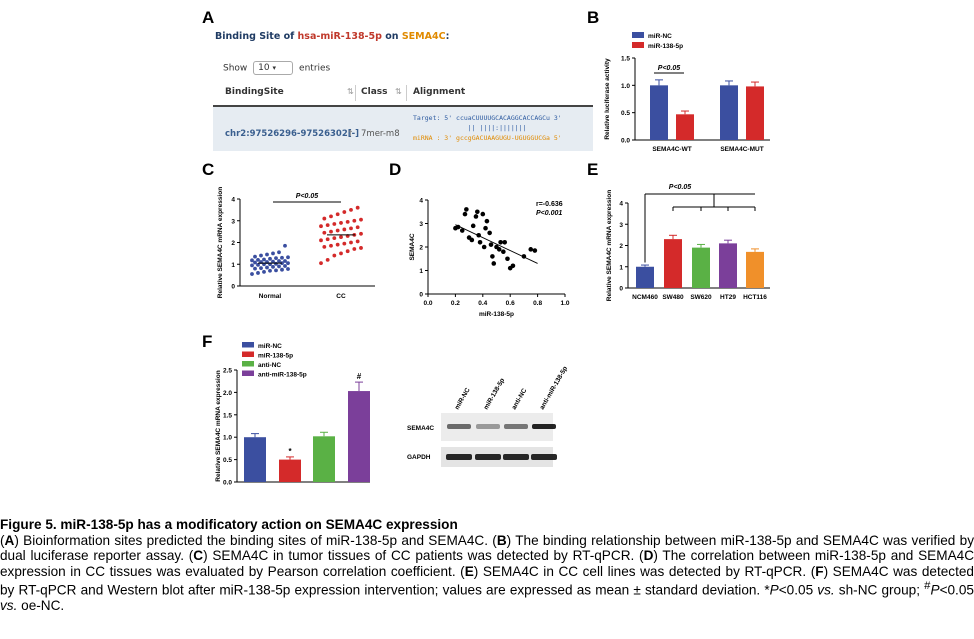 Image resolution: width=974 pixels, height=639 pixels. I want to click on y-axis-label: Relative SEMA4C mRNA expression, so click(218, 425).